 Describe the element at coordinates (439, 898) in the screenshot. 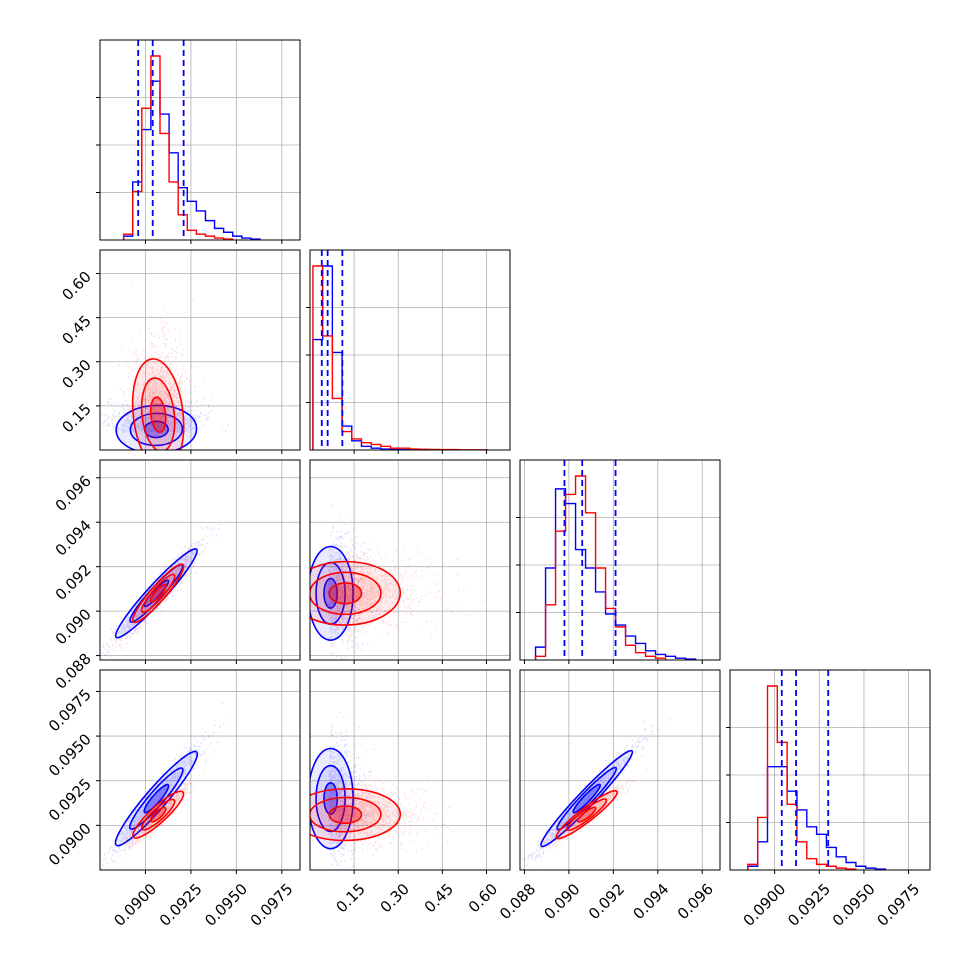

I see `x-tick-label: 0.45` at that location.